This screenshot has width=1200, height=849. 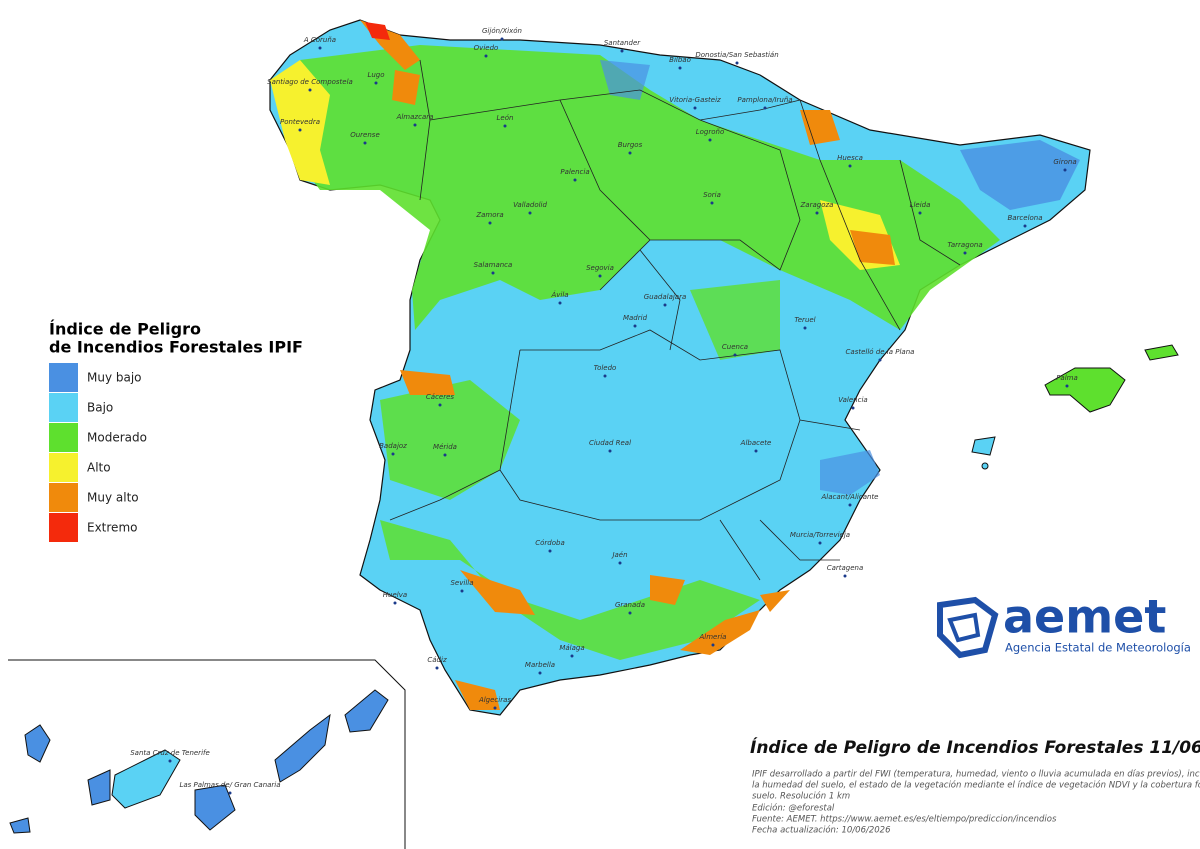 I want to click on city-label: Córdoba, so click(x=550, y=543).